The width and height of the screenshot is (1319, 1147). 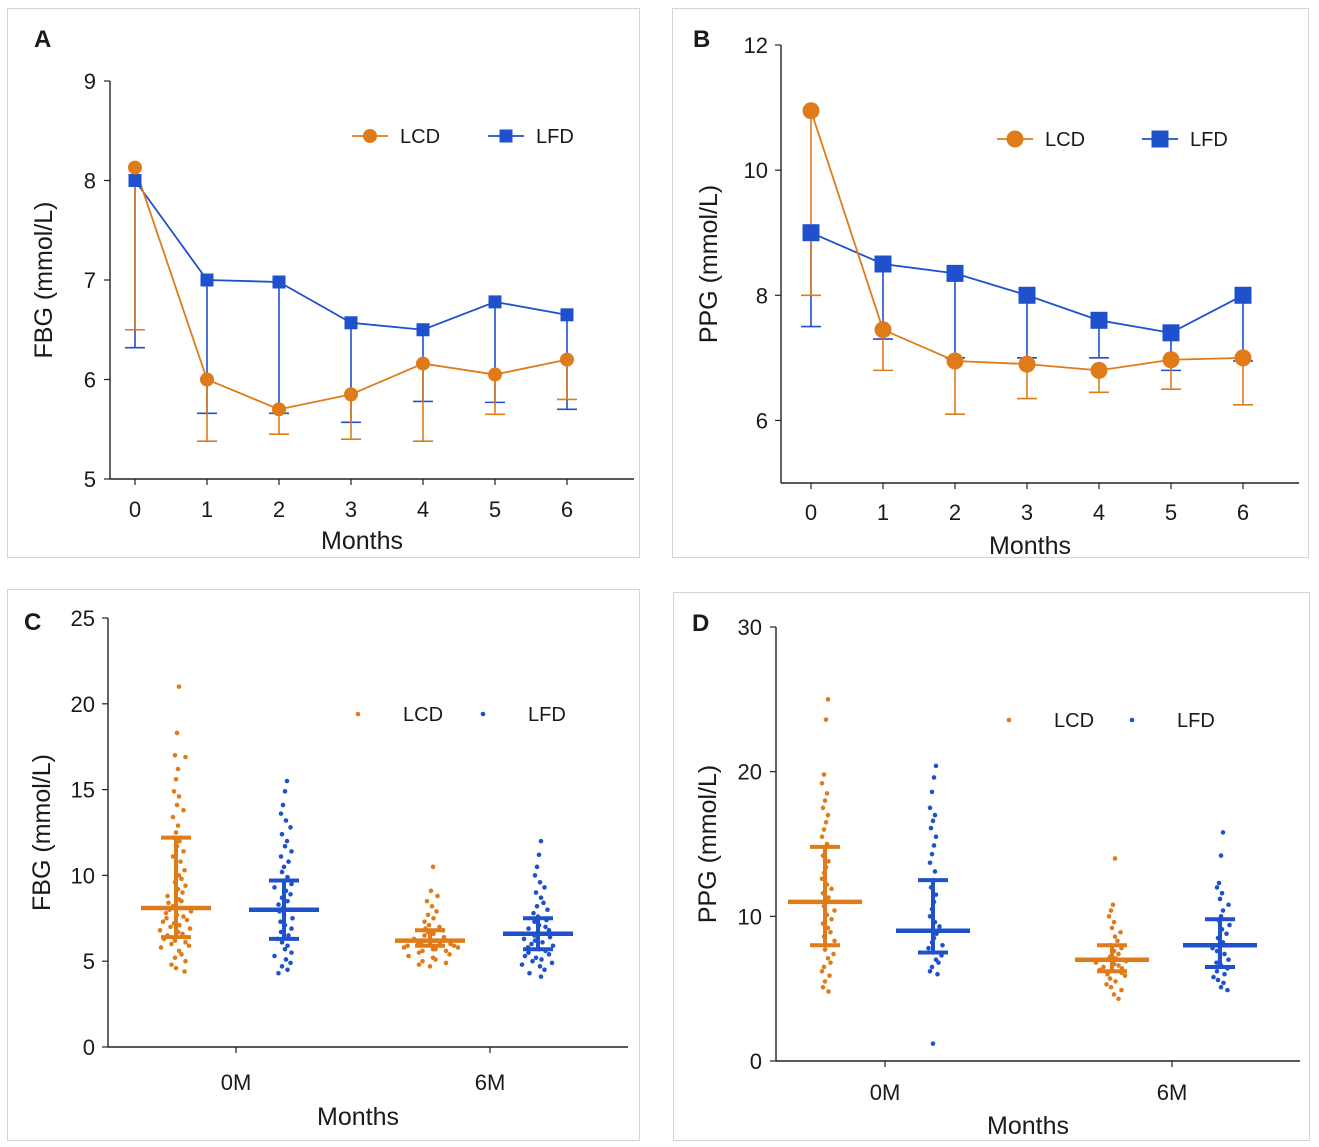 What do you see at coordinates (90, 280) in the screenshot?
I see `y-tick-label: 7` at bounding box center [90, 280].